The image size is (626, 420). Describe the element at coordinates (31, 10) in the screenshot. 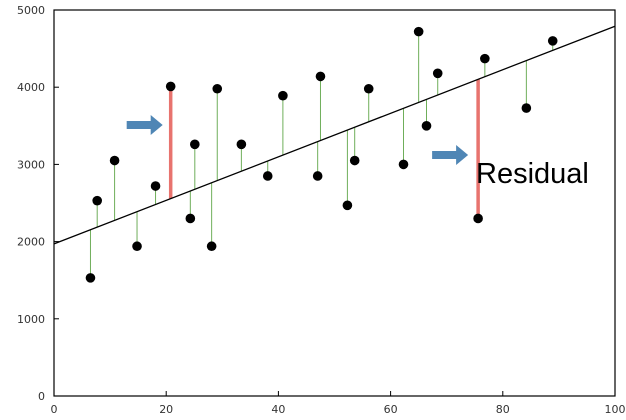

I see `y-tick-label: 5000` at that location.